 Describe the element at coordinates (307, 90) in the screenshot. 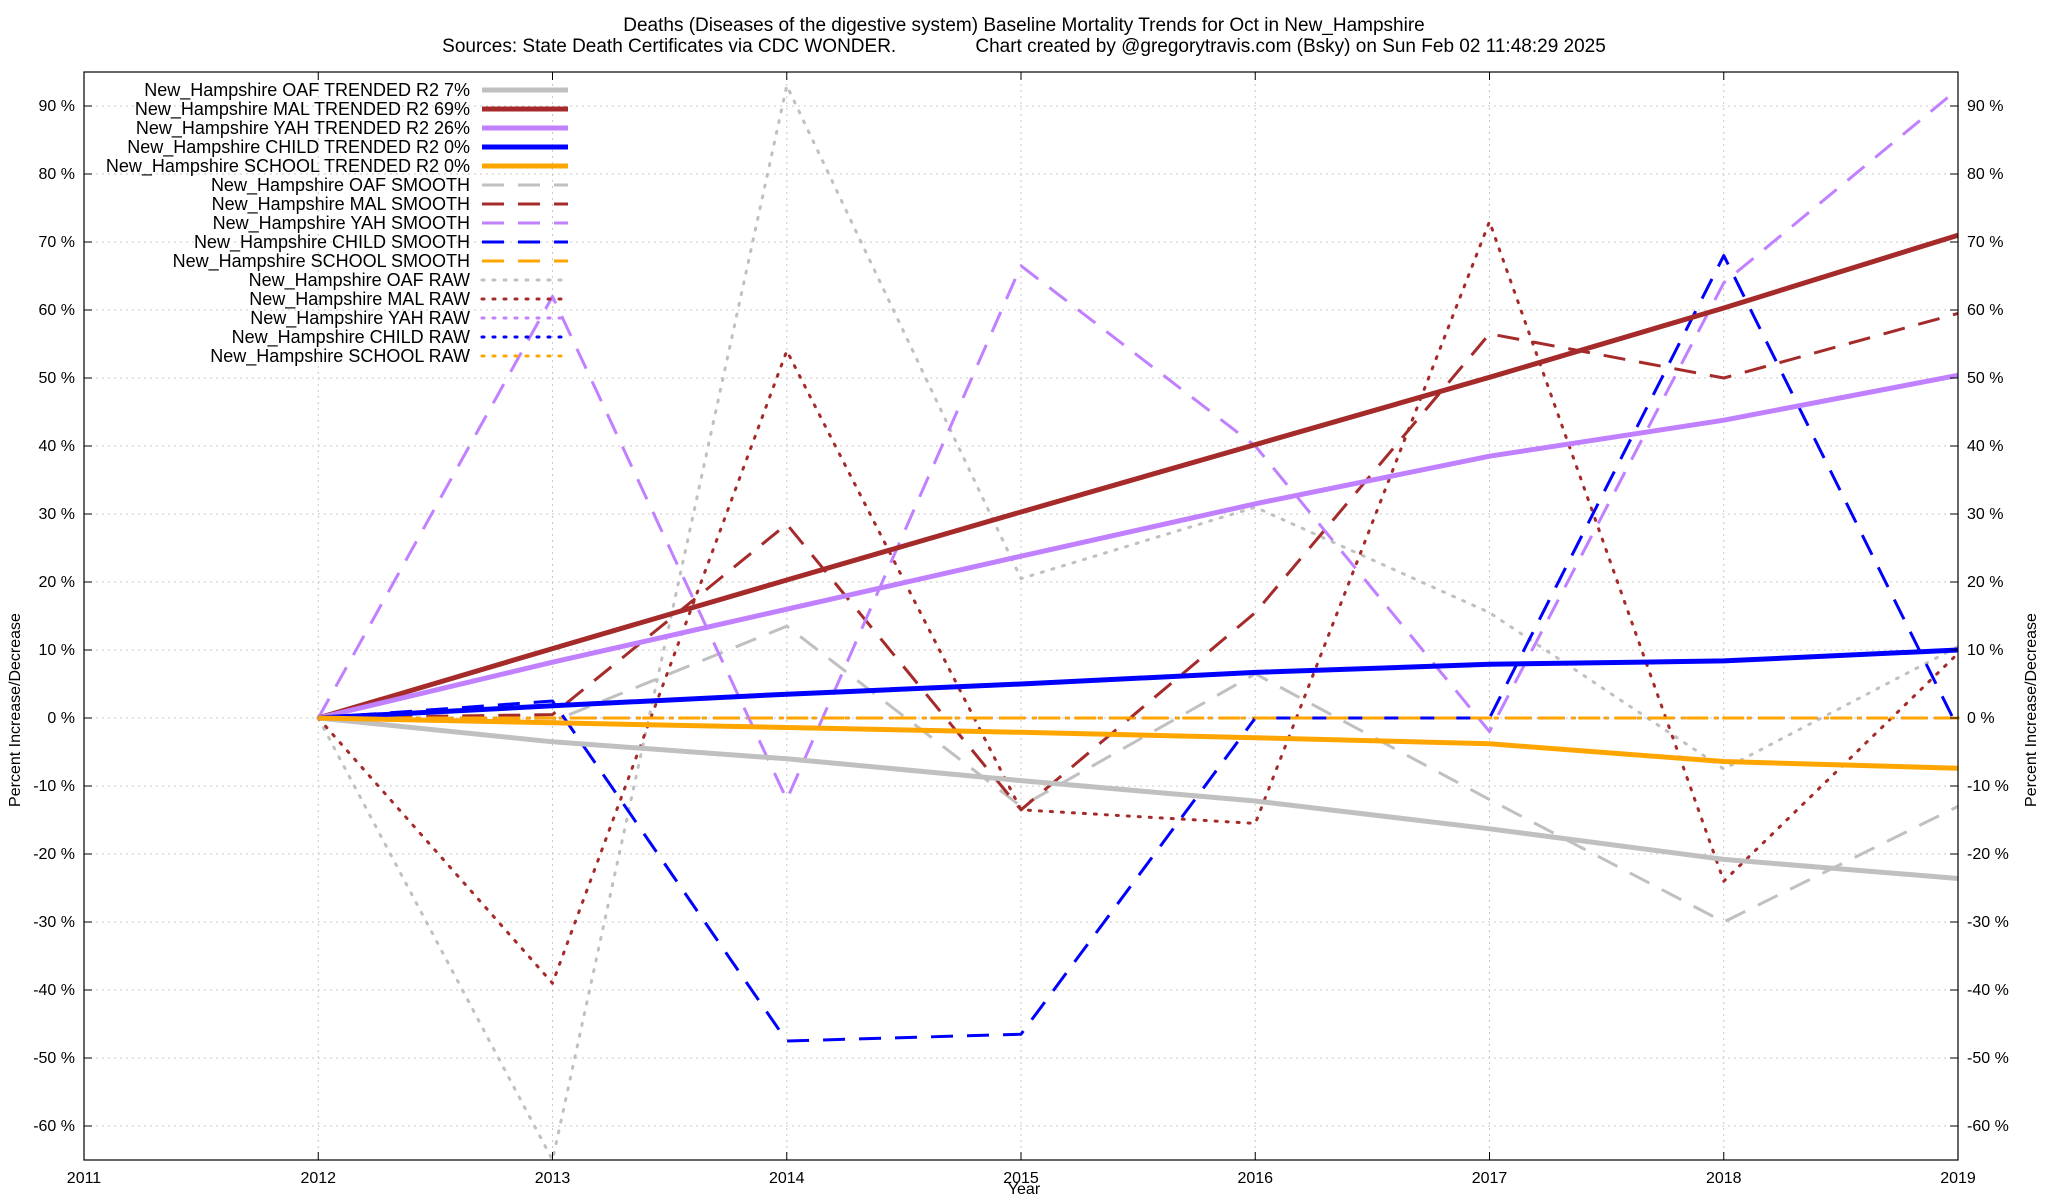

I see `legend-label: New_Hampshire OAF TRENDED R2 7%` at that location.